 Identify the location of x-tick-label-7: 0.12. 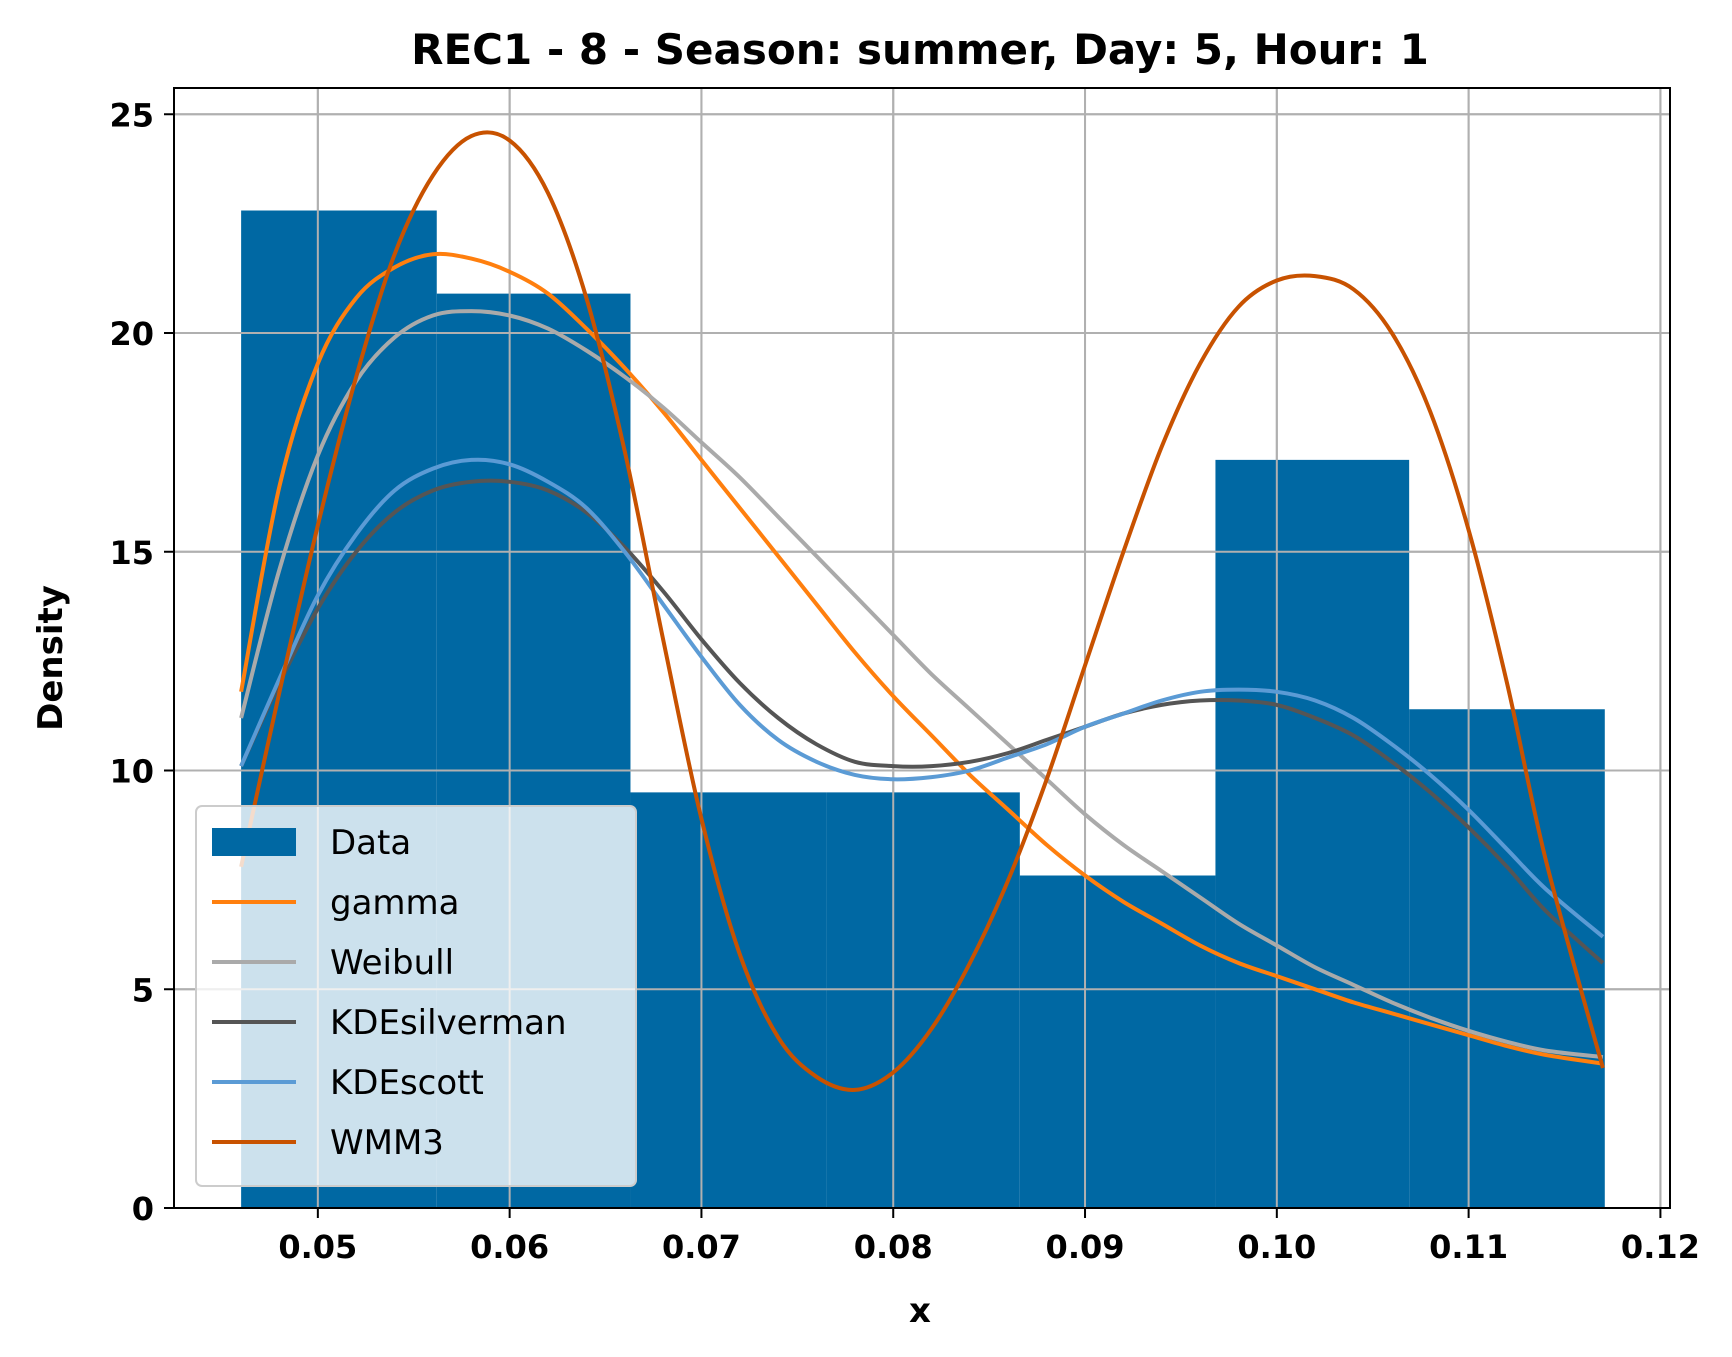
(1660, 1247).